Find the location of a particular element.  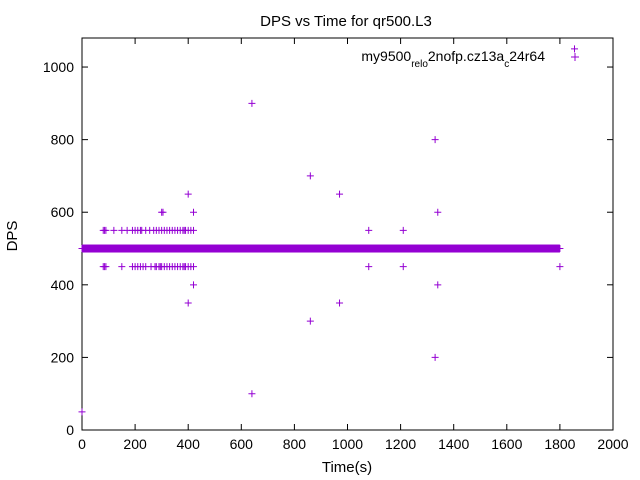

x-tick-label: 1200 is located at coordinates (400, 444).